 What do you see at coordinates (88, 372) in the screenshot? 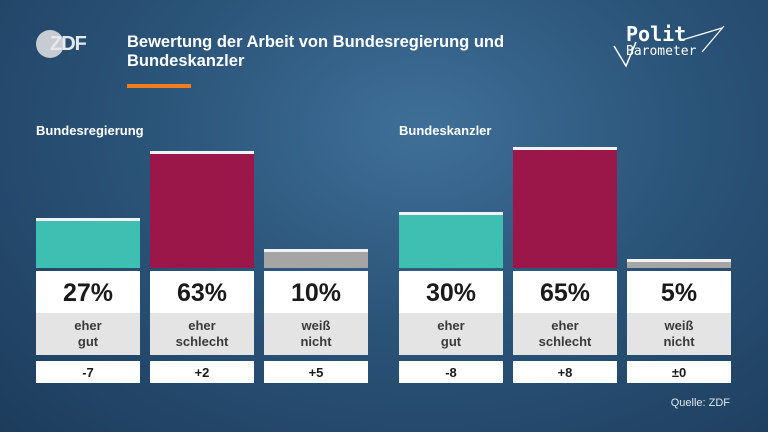
I see `change-label-0-0: -7` at bounding box center [88, 372].